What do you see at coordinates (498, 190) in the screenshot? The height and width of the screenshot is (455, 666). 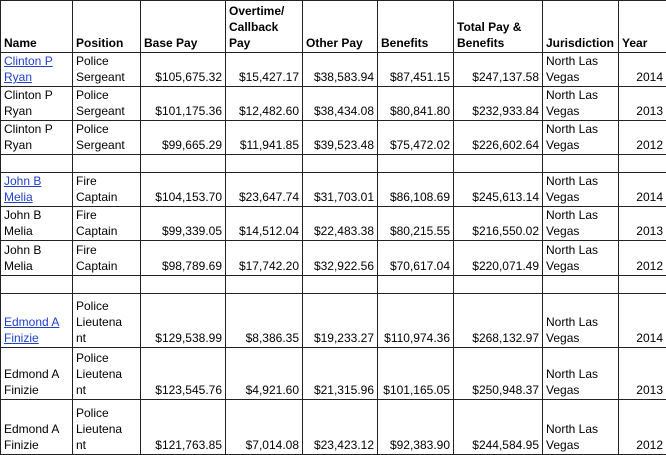 I see `cell: $245,613.14` at bounding box center [498, 190].